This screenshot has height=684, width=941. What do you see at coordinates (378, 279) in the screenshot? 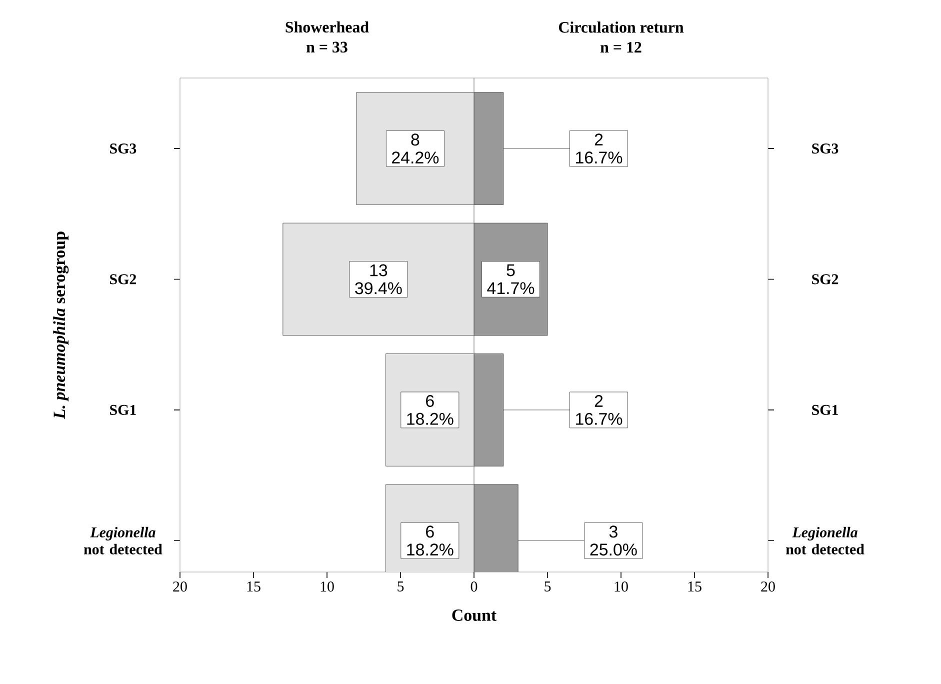
I see `data-label: 13 39.4%` at bounding box center [378, 279].